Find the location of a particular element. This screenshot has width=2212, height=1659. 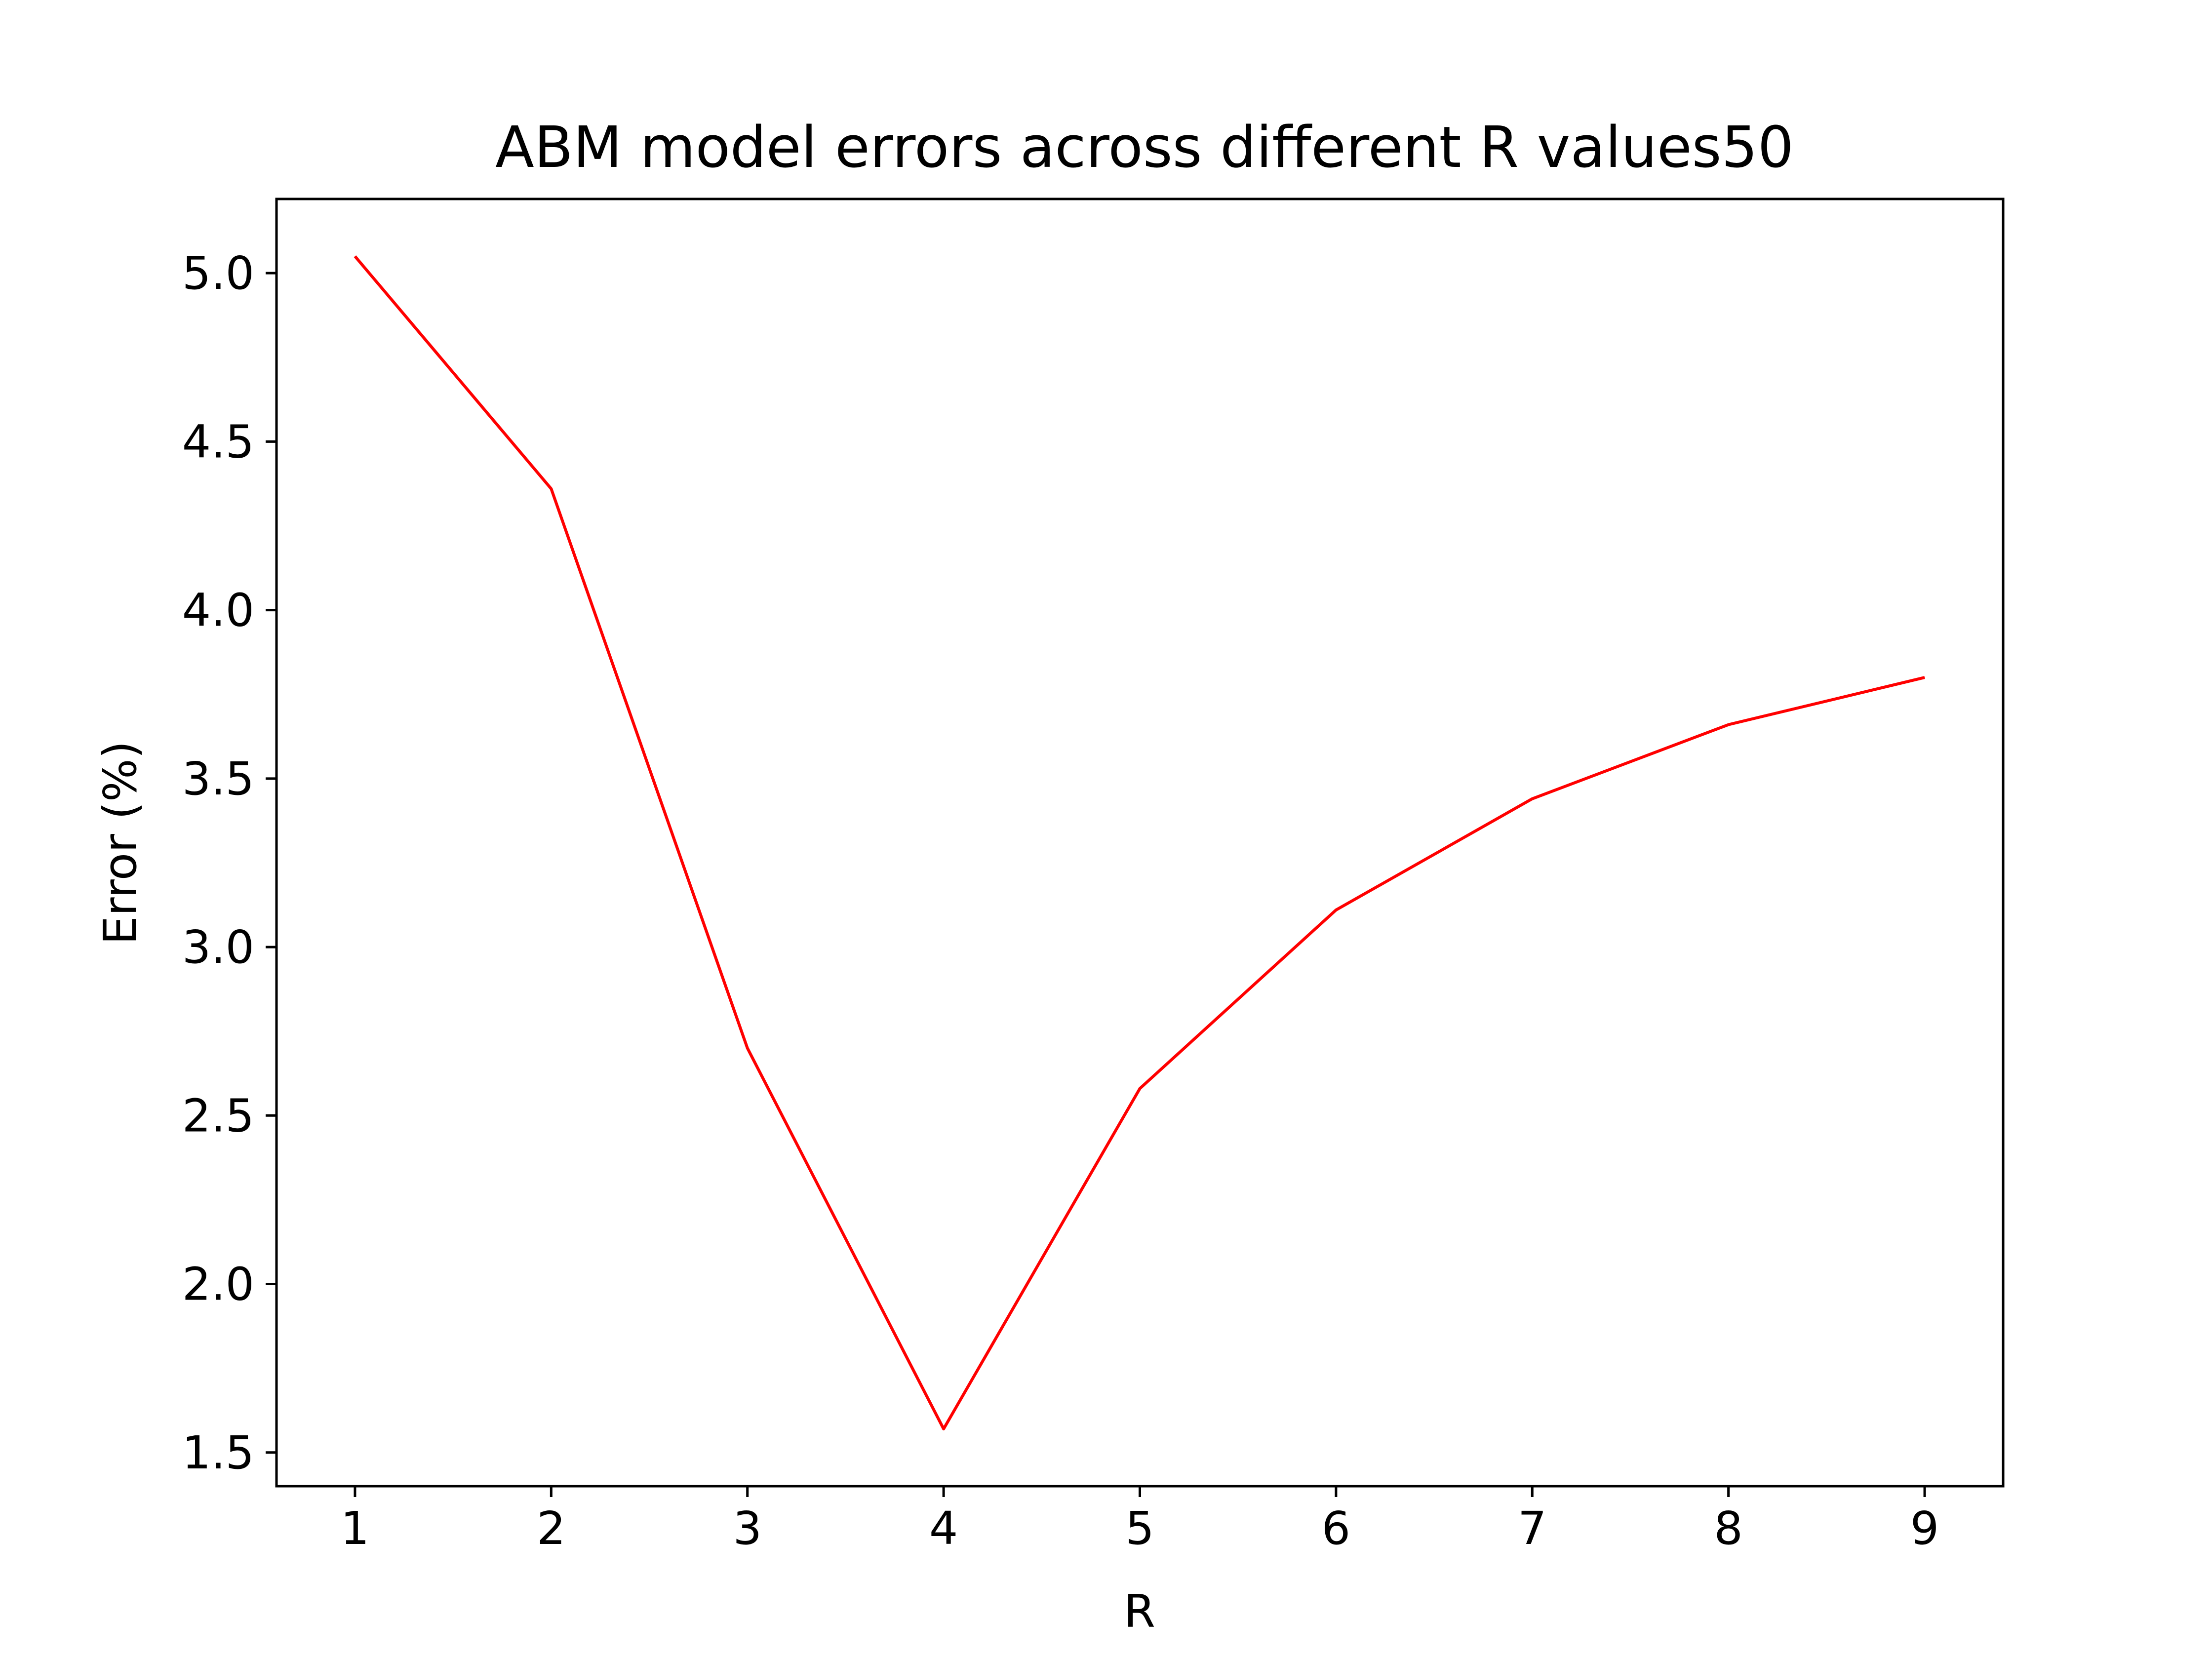

x-tick-label: 4 is located at coordinates (944, 1529).